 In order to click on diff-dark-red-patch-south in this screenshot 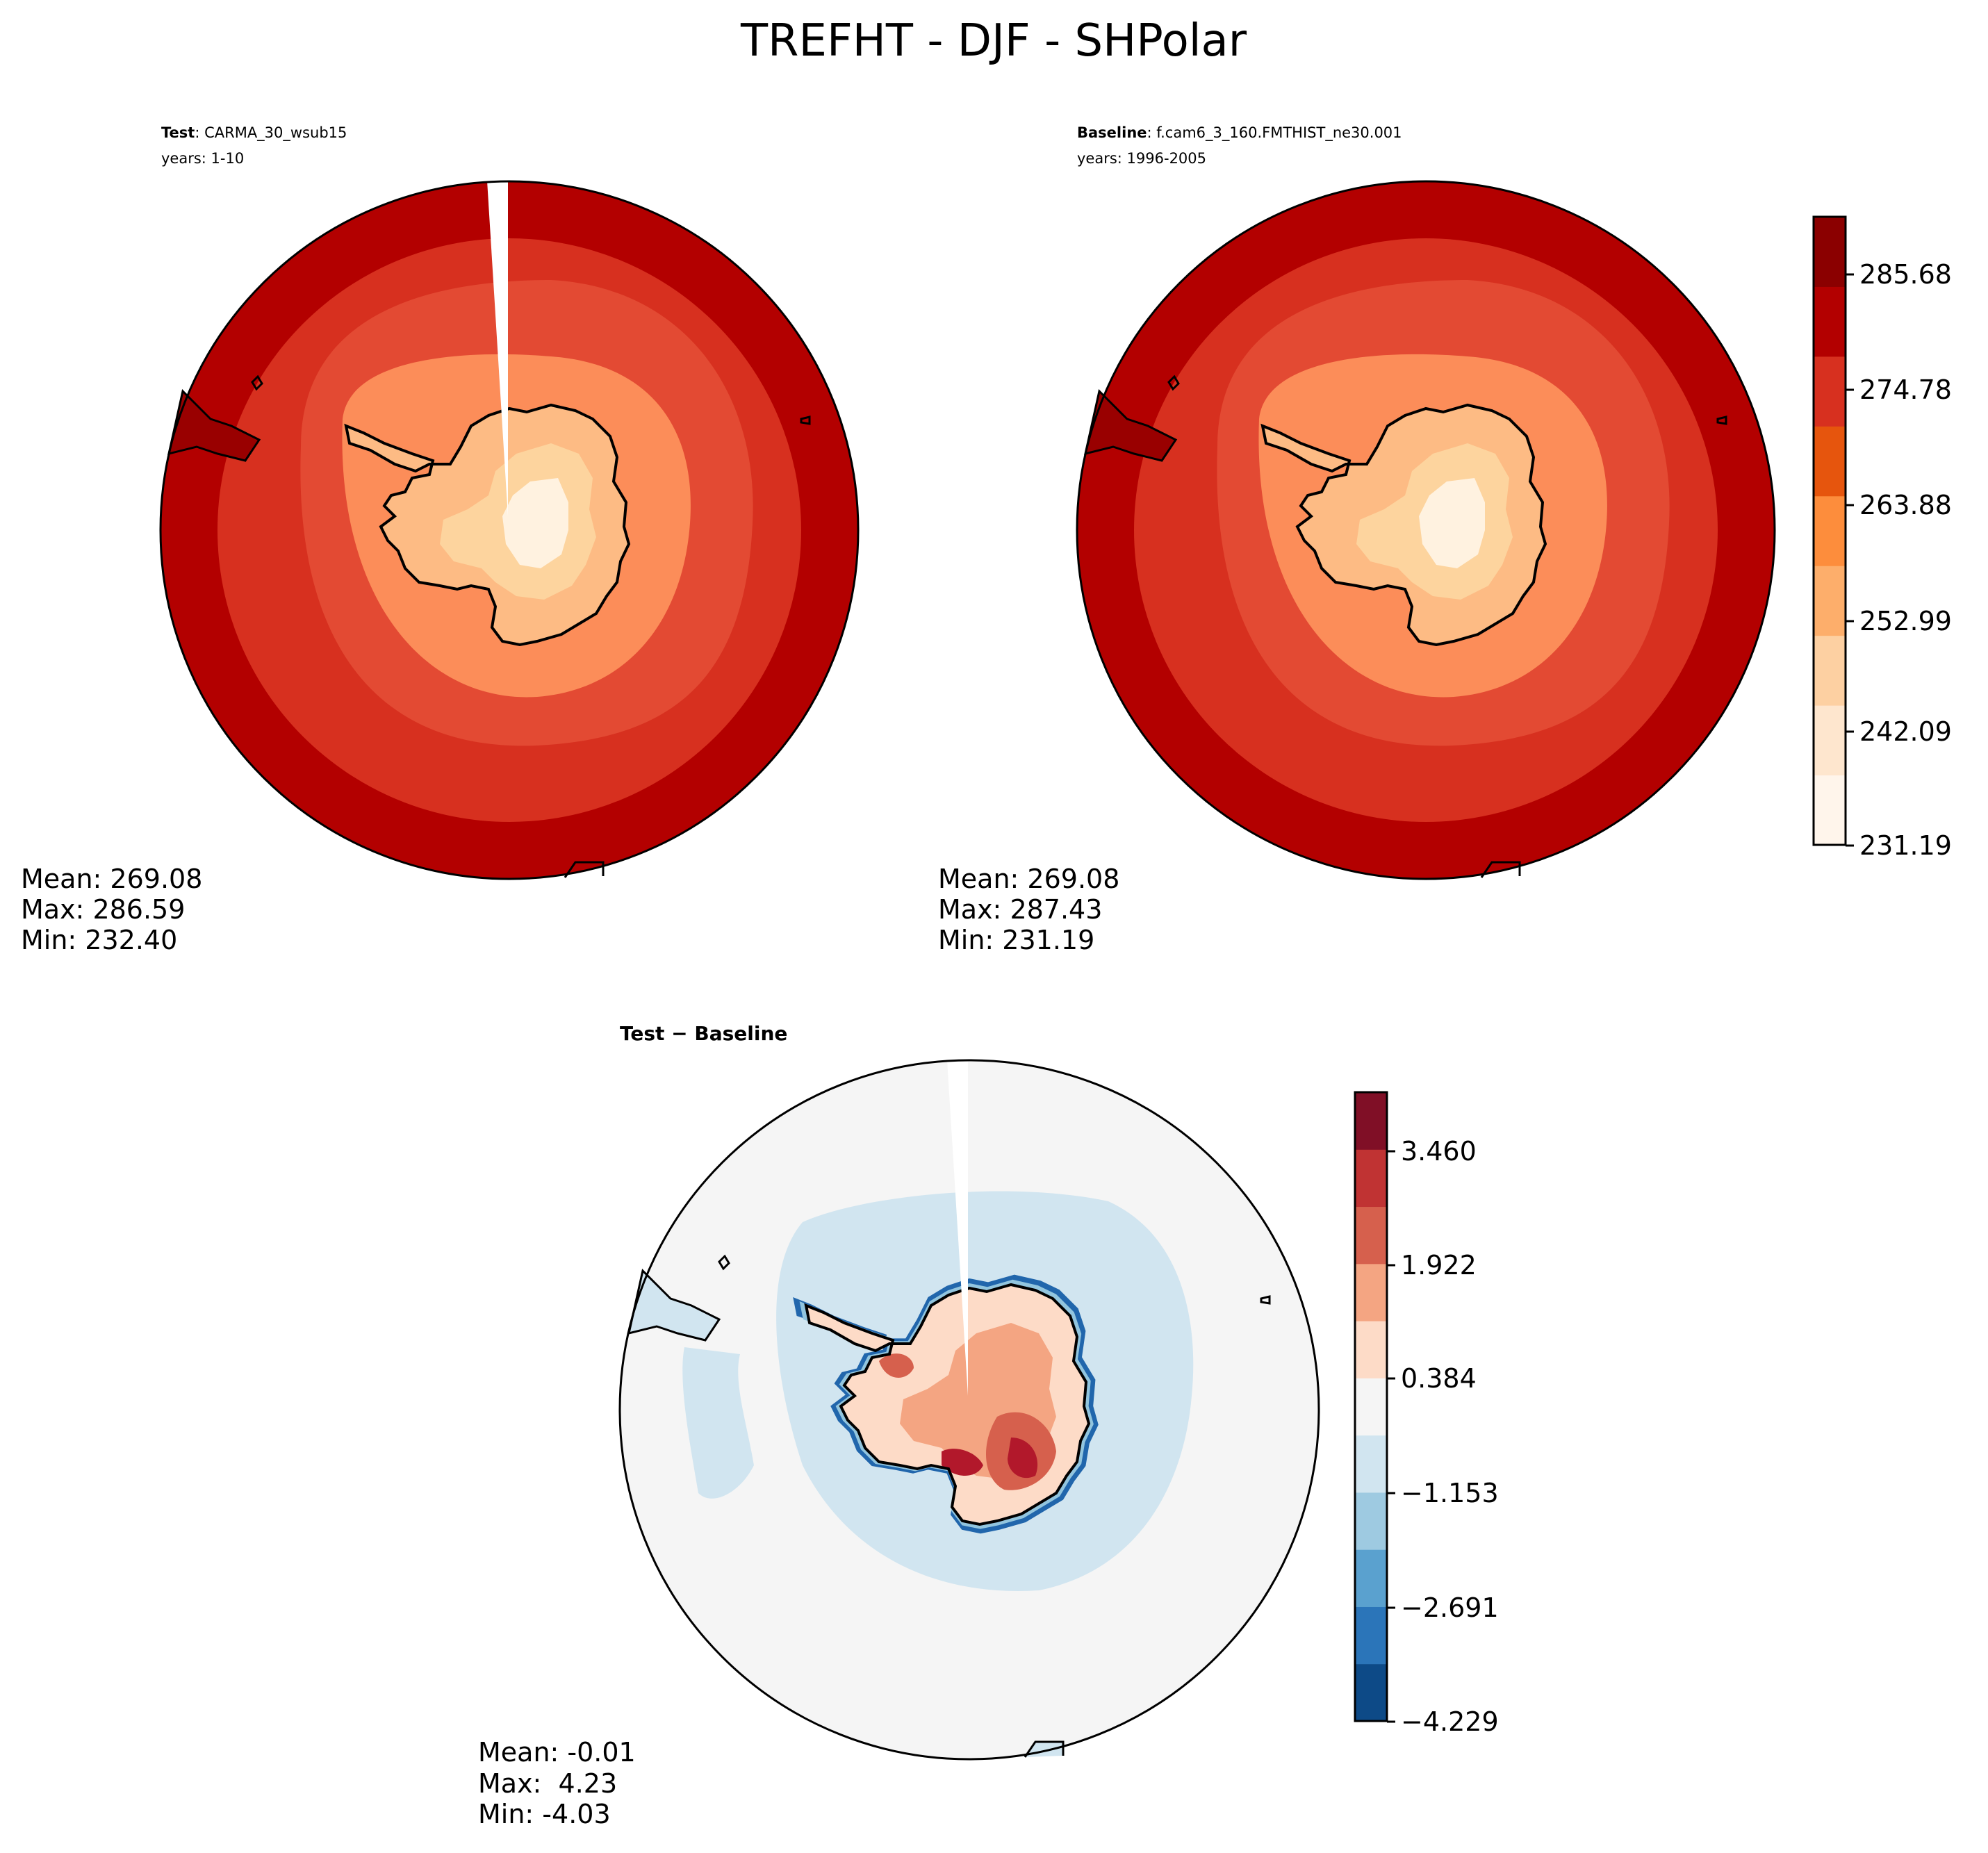, I will do `click(962, 1462)`.